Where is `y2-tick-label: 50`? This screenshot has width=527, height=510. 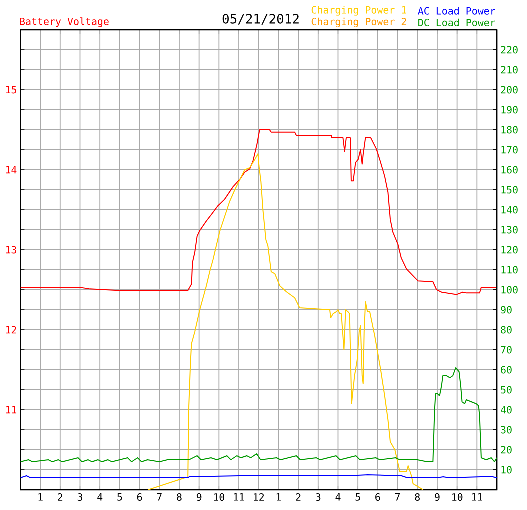 y2-tick-label: 50 is located at coordinates (506, 390).